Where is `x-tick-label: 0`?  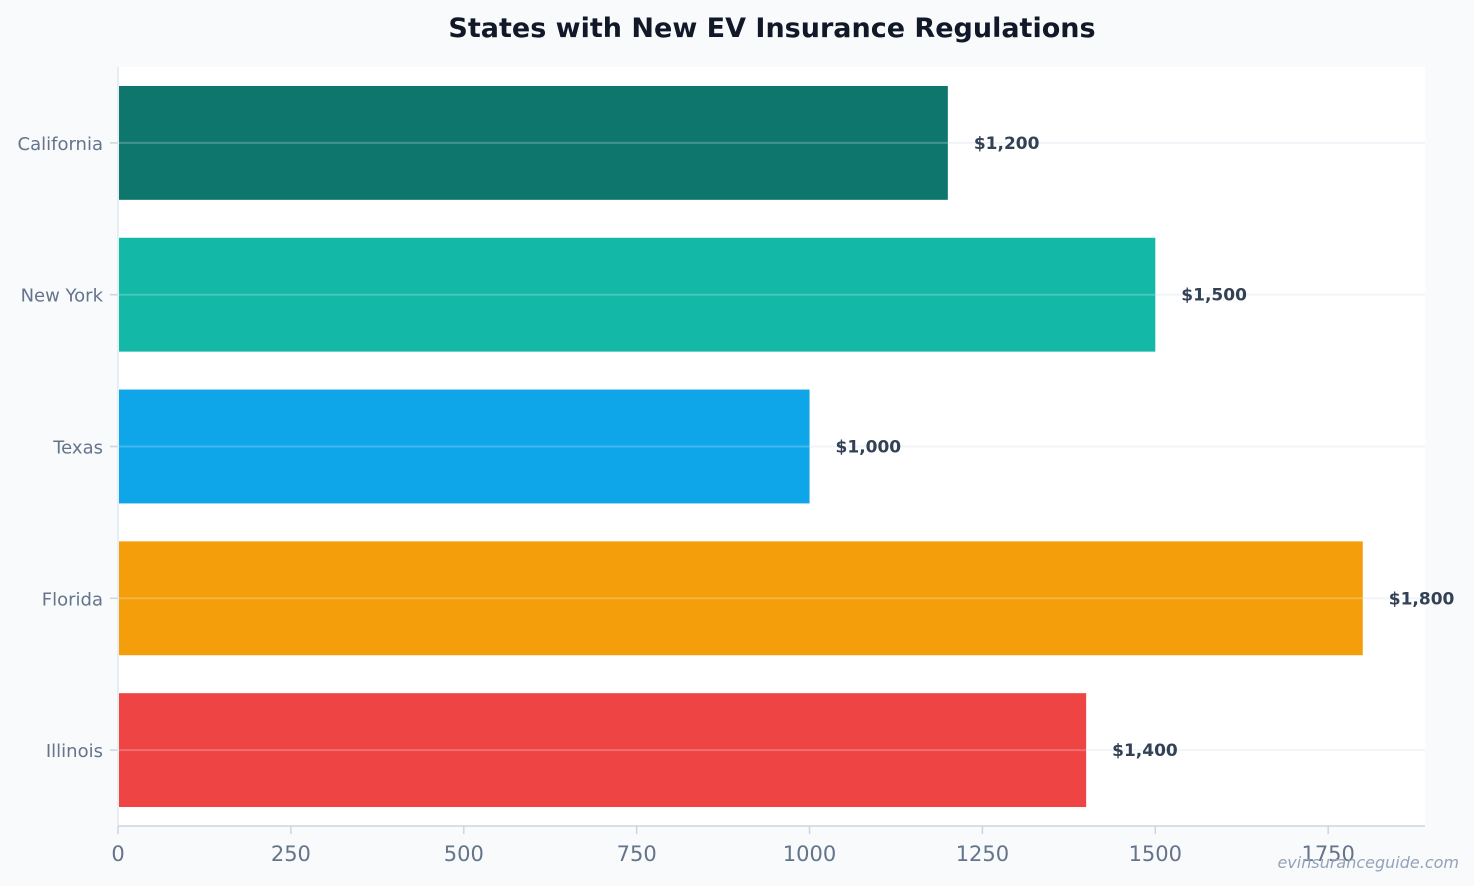 x-tick-label: 0 is located at coordinates (117, 854).